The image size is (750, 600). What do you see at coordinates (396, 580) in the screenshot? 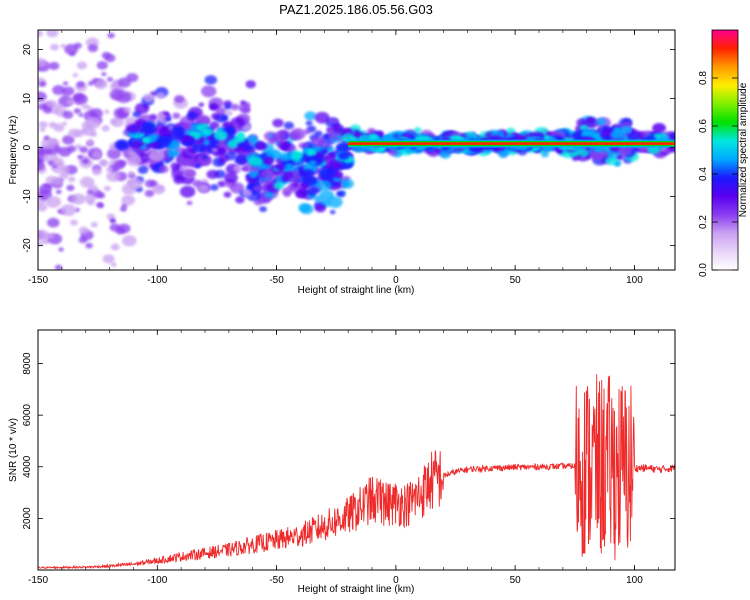
I see `snr-xtick-label: 0` at bounding box center [396, 580].